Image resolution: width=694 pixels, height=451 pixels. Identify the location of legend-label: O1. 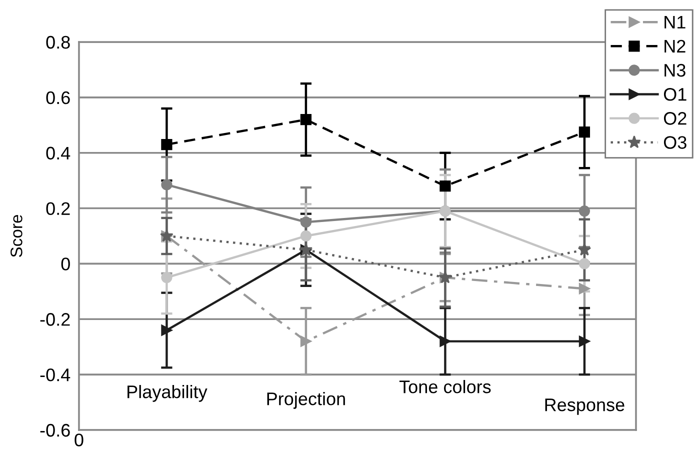
(675, 94).